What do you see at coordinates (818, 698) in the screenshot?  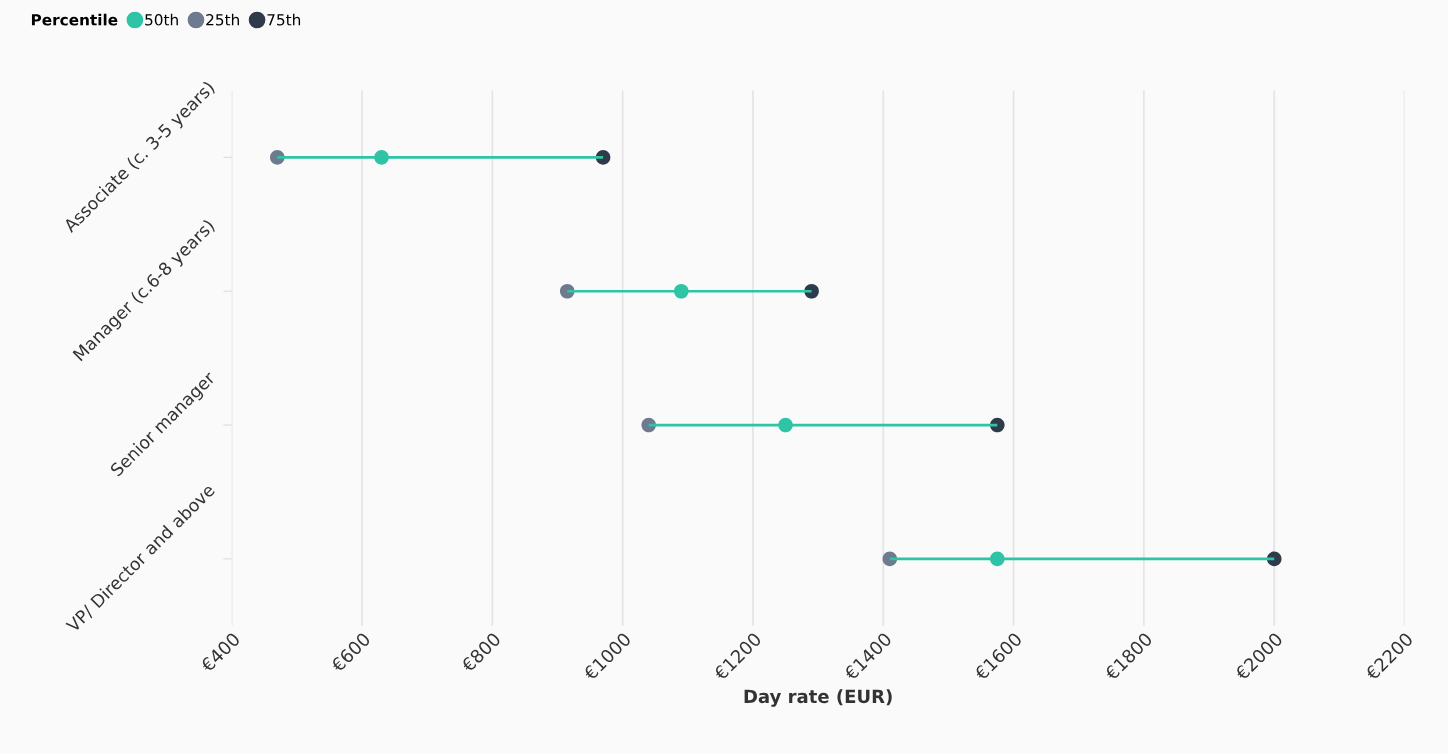 I see `x-axis-title: Day rate (EUR)` at bounding box center [818, 698].